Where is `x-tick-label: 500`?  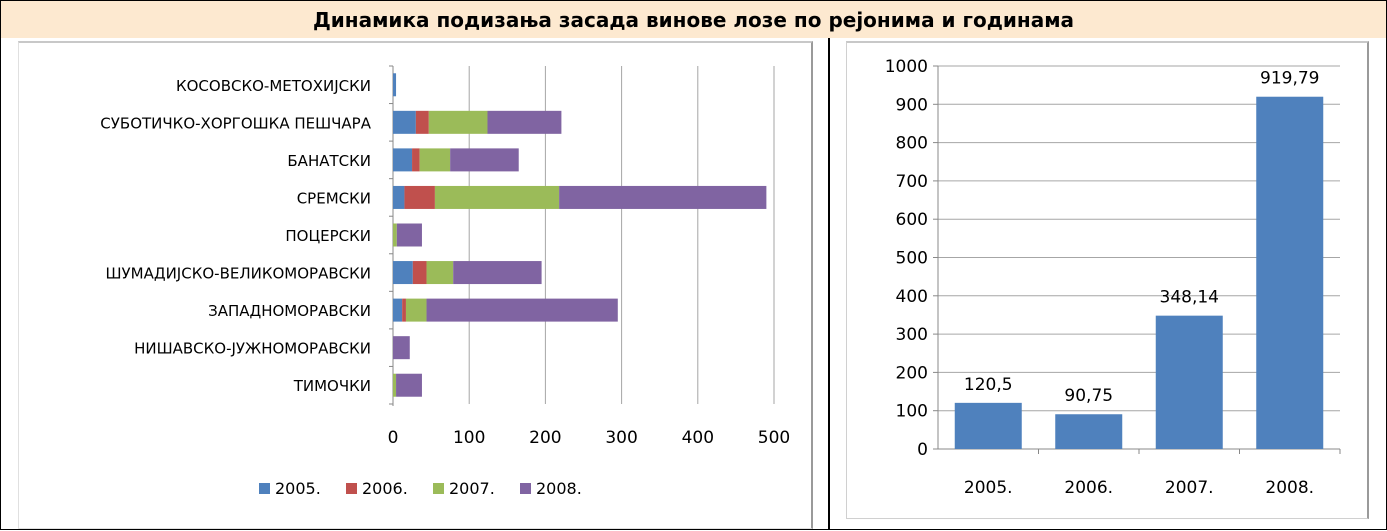
x-tick-label: 500 is located at coordinates (774, 438).